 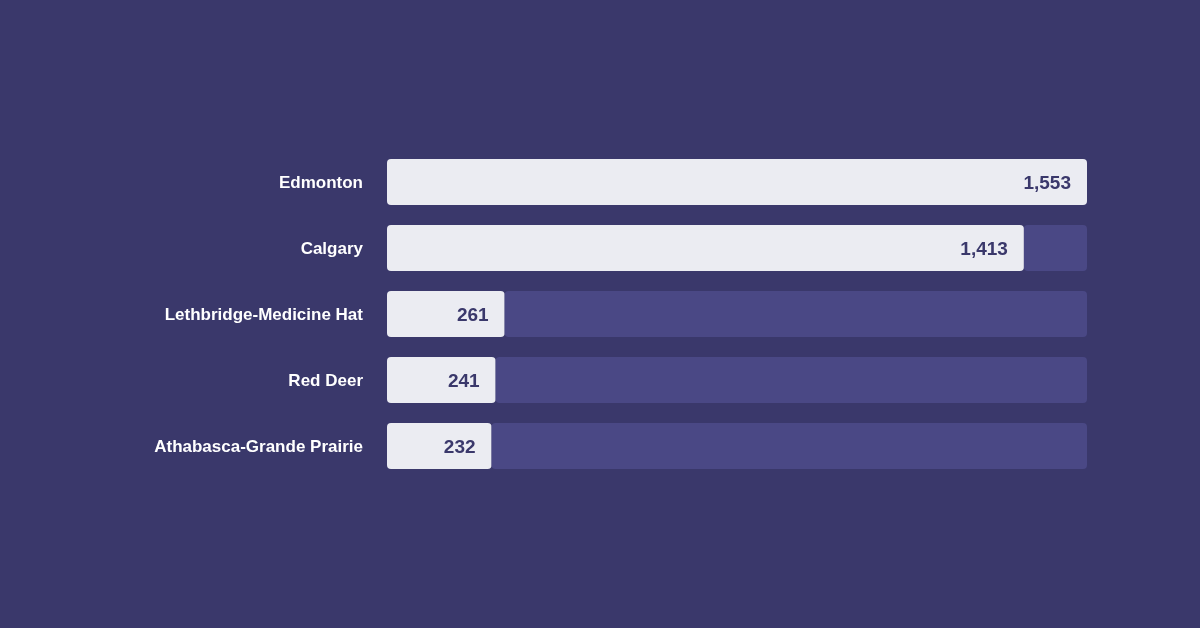 What do you see at coordinates (320, 183) in the screenshot?
I see `y-tick-label: Edmonton` at bounding box center [320, 183].